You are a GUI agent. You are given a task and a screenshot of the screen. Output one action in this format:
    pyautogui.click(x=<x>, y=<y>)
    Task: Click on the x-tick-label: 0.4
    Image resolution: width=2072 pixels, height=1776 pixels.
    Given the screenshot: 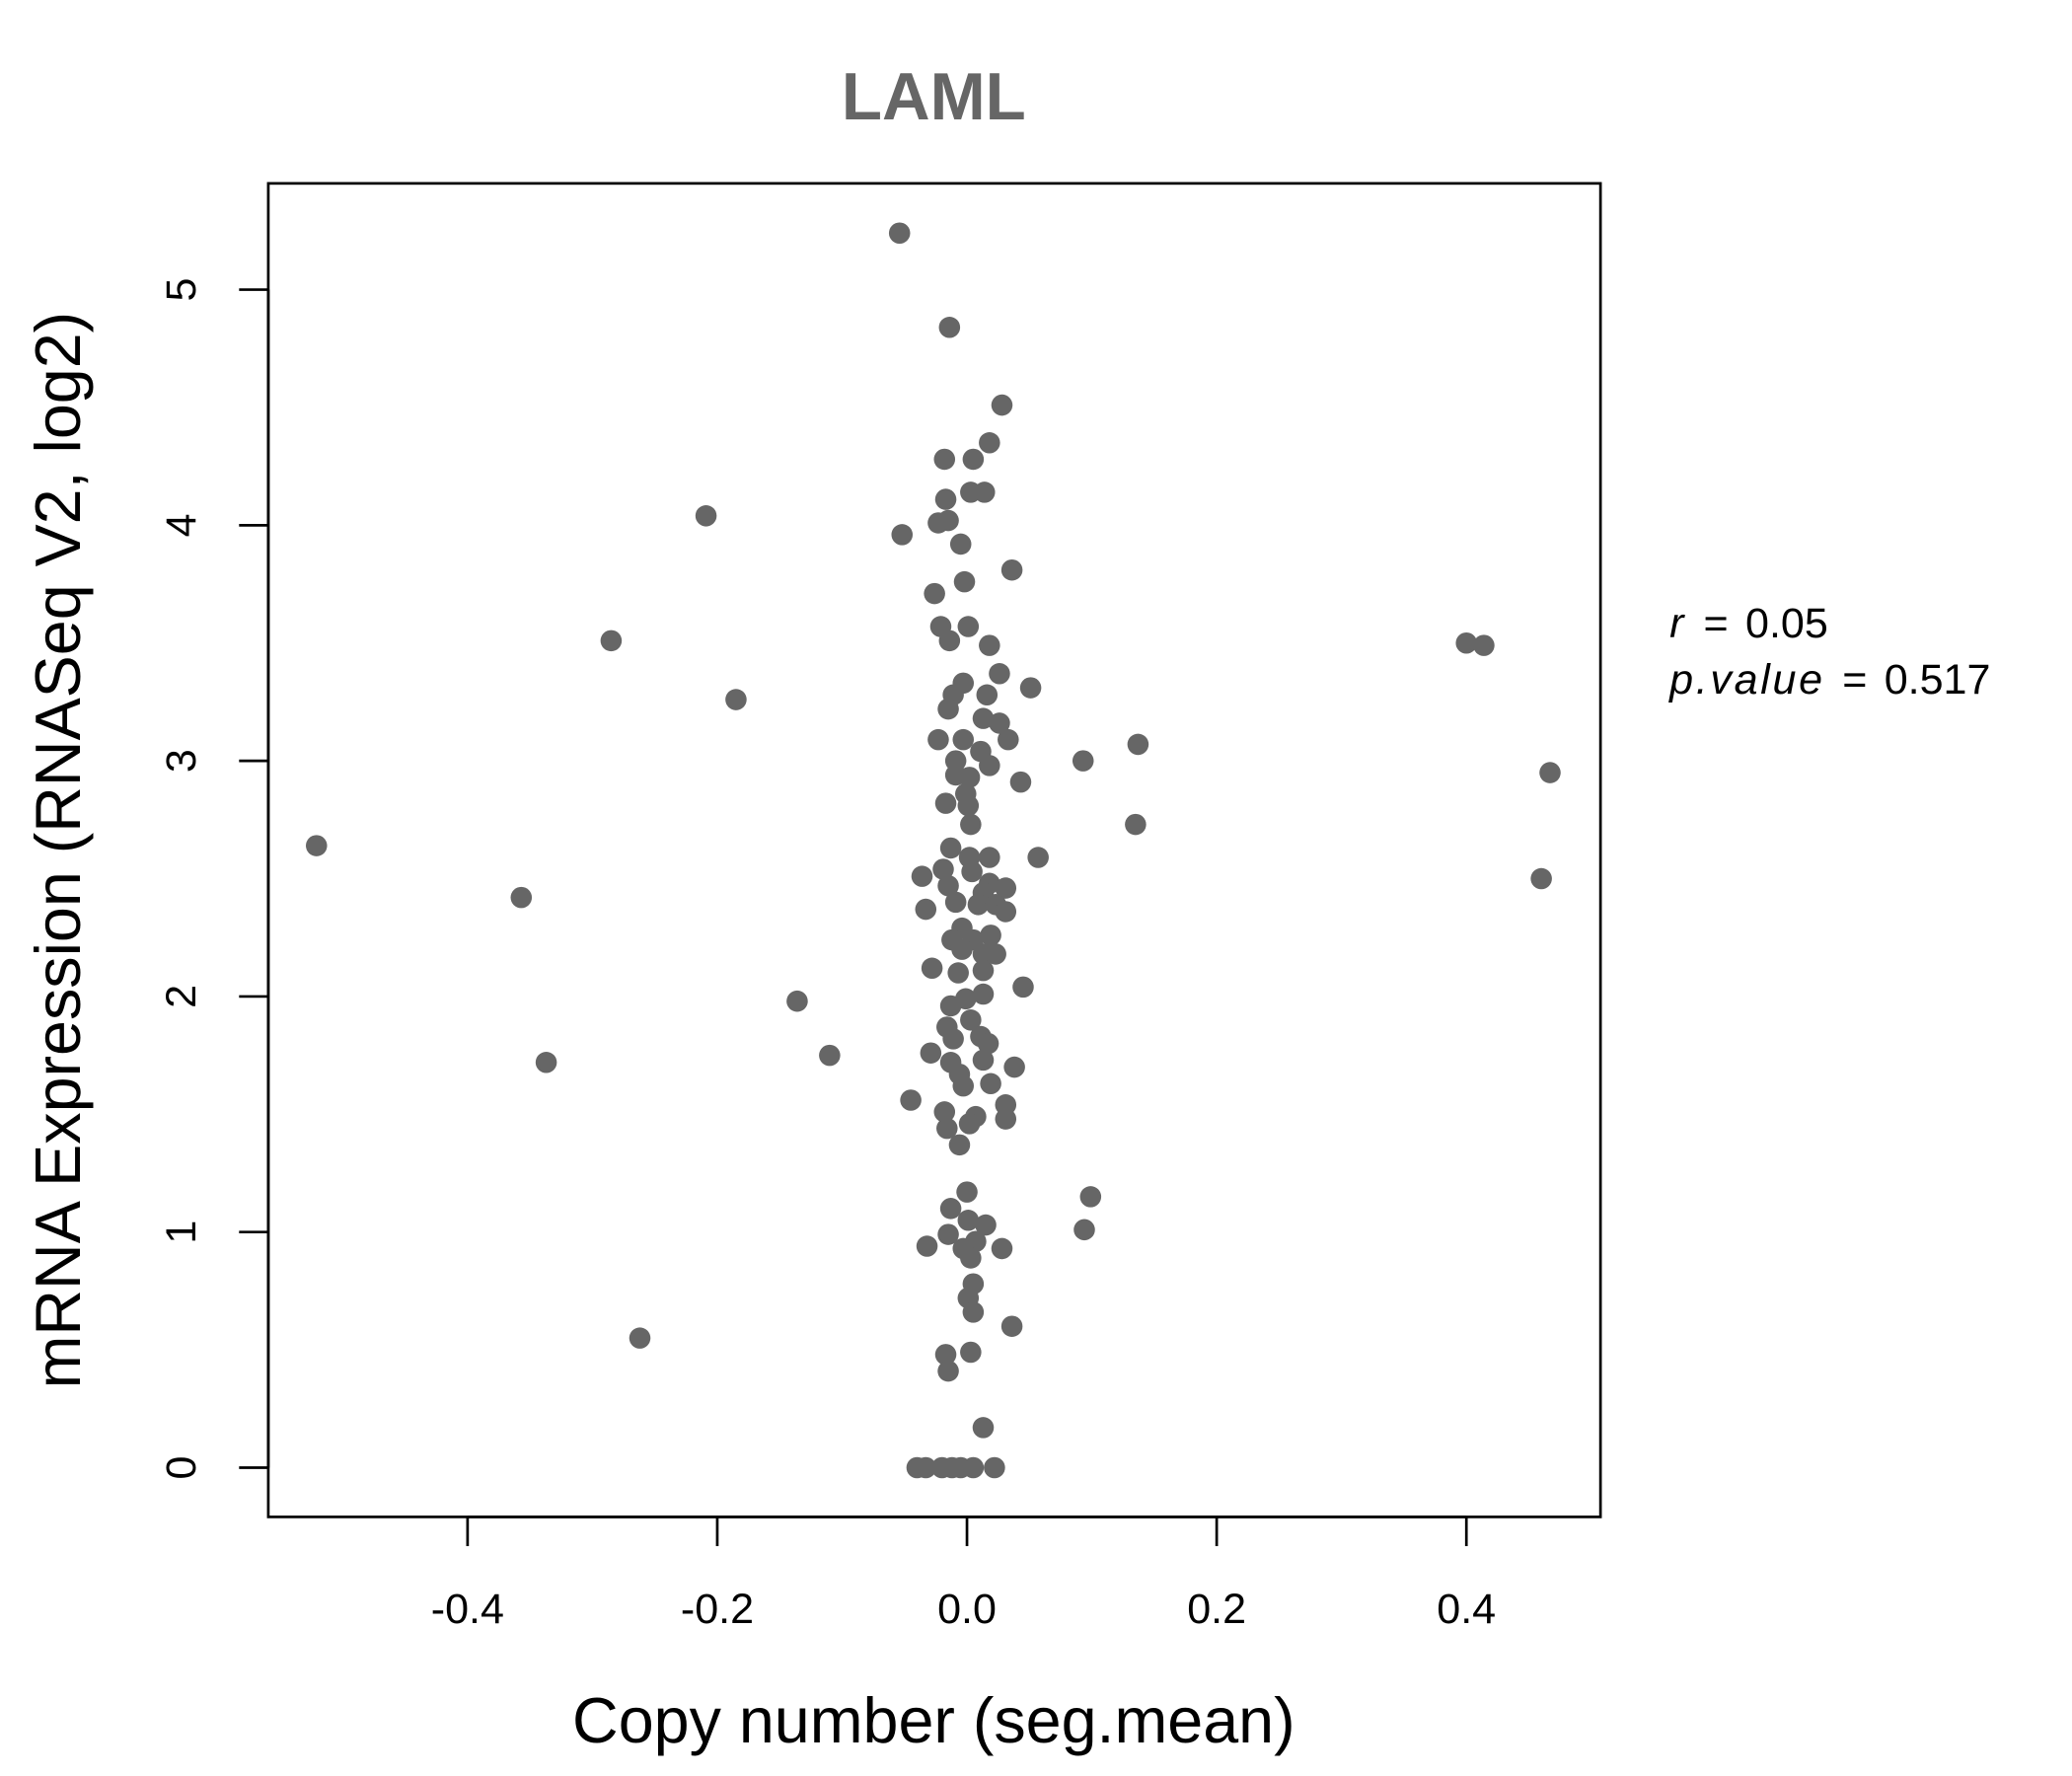 What is the action you would take?
    pyautogui.click(x=1467, y=1610)
    